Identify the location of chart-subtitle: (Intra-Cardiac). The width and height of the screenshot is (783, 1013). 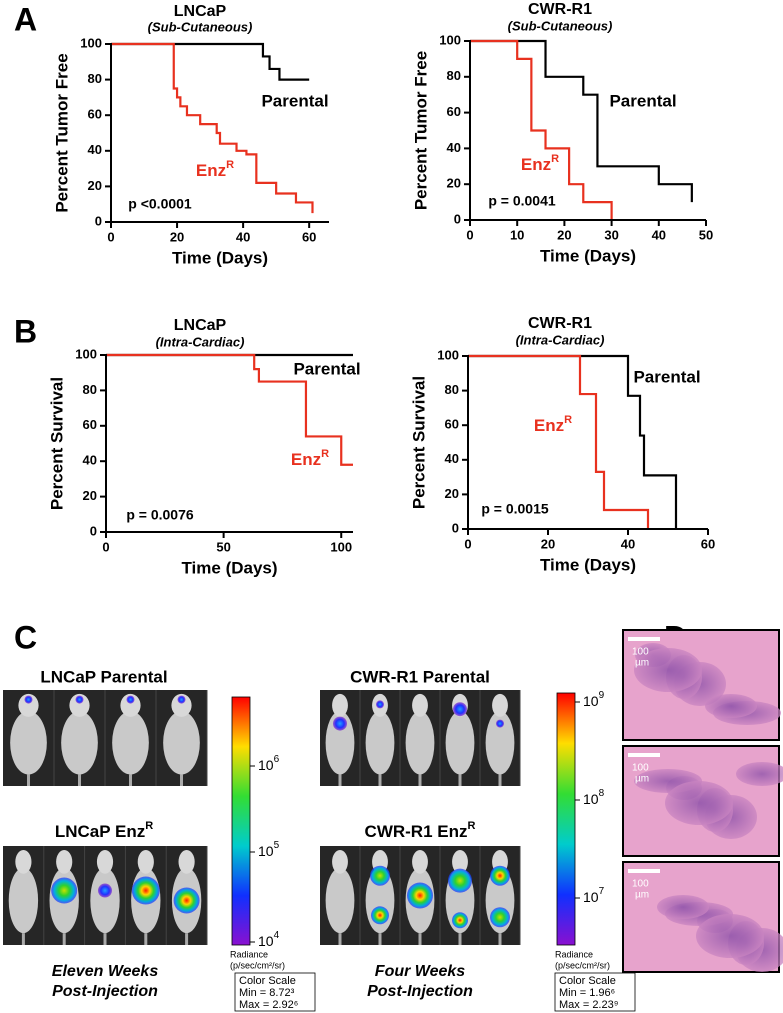
(200, 341).